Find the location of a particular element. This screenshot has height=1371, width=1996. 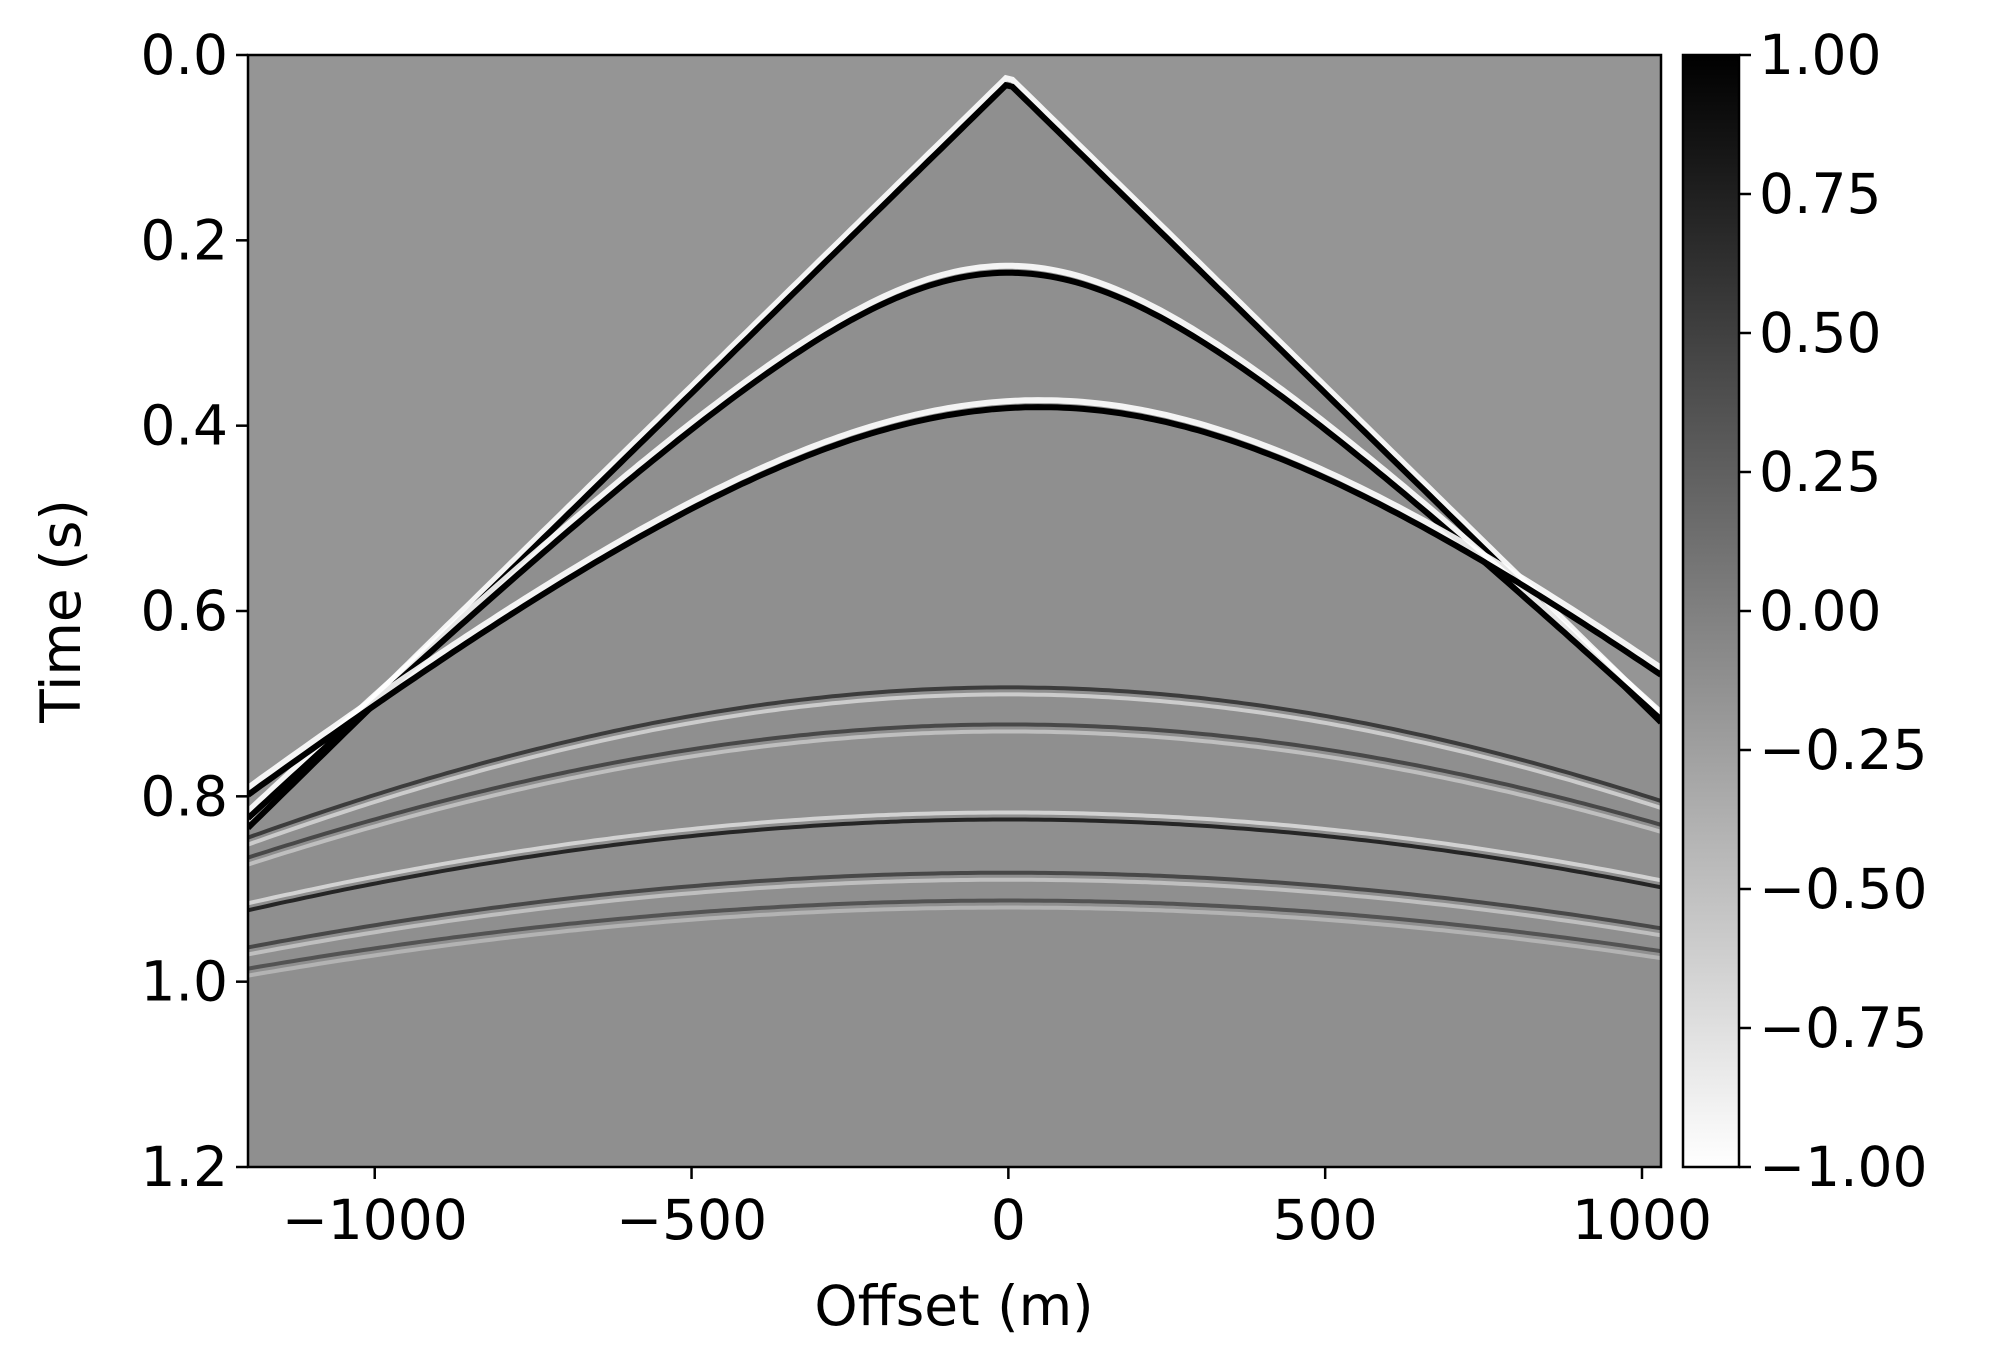

colorbar-tick-label: −0.75 is located at coordinates (1843, 1028).